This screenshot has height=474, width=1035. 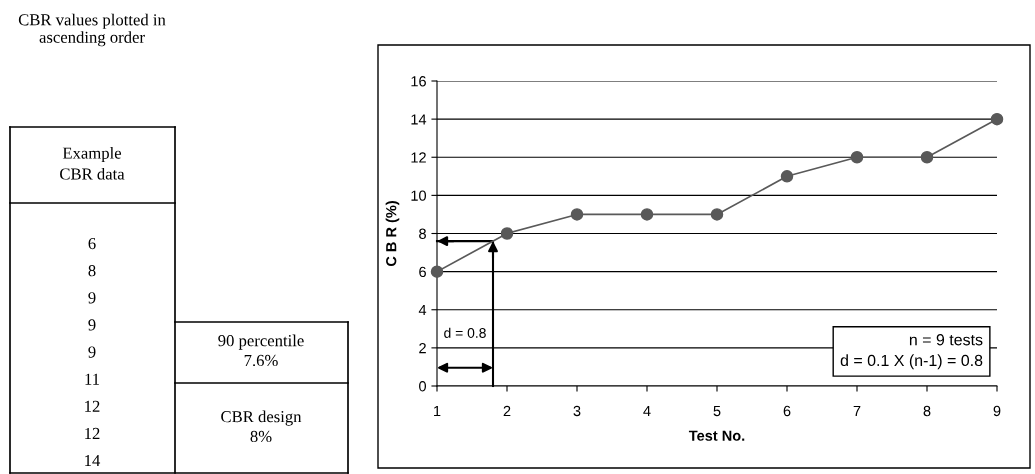 What do you see at coordinates (927, 411) in the screenshot?
I see `x-tick-label: 8` at bounding box center [927, 411].